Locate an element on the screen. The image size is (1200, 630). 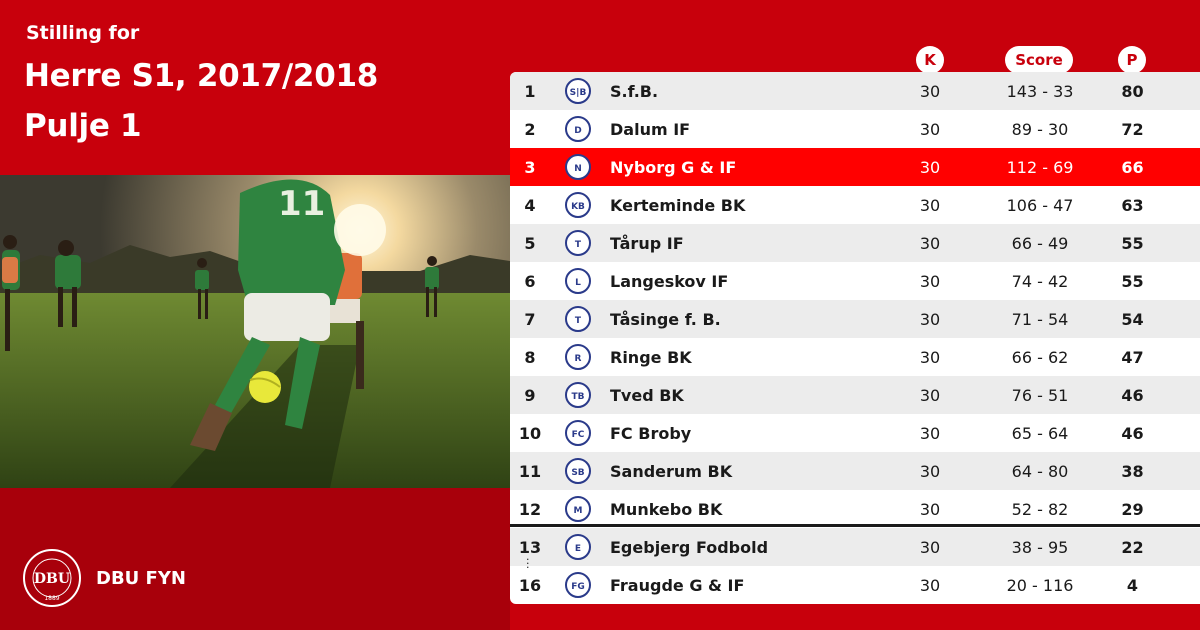
points-cell: 46 is located at coordinates (1132, 395).